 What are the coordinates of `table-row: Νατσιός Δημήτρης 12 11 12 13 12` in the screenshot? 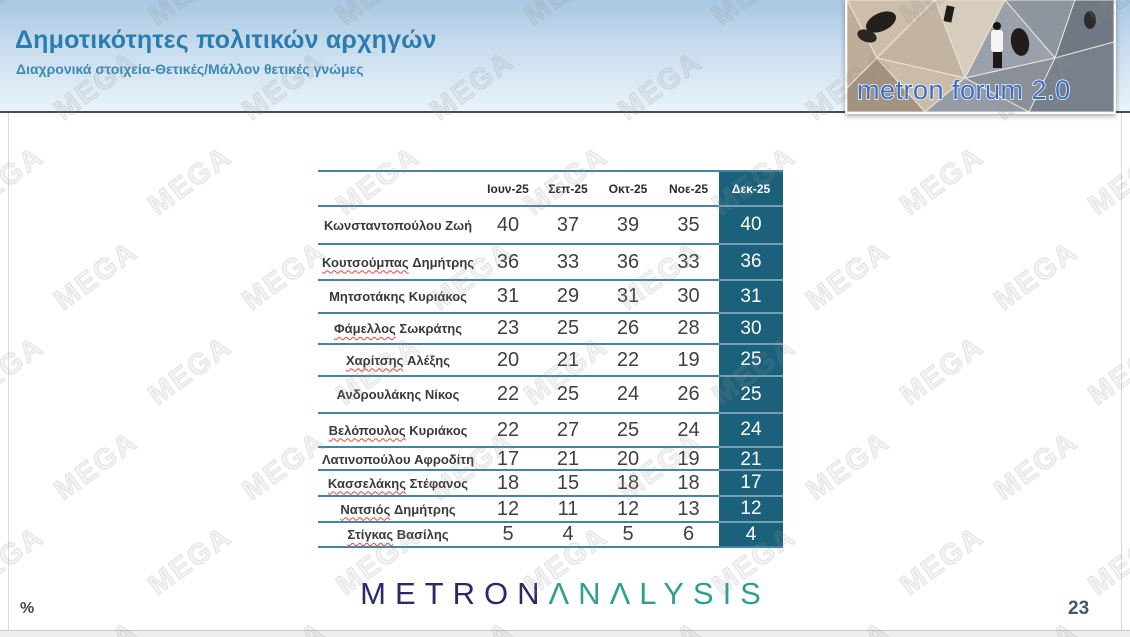 It's located at (550, 508).